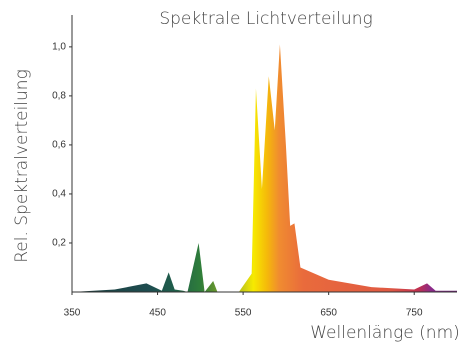 This screenshot has height=351, width=472. What do you see at coordinates (59, 243) in the screenshot?
I see `y-tick-label: 0,2` at bounding box center [59, 243].